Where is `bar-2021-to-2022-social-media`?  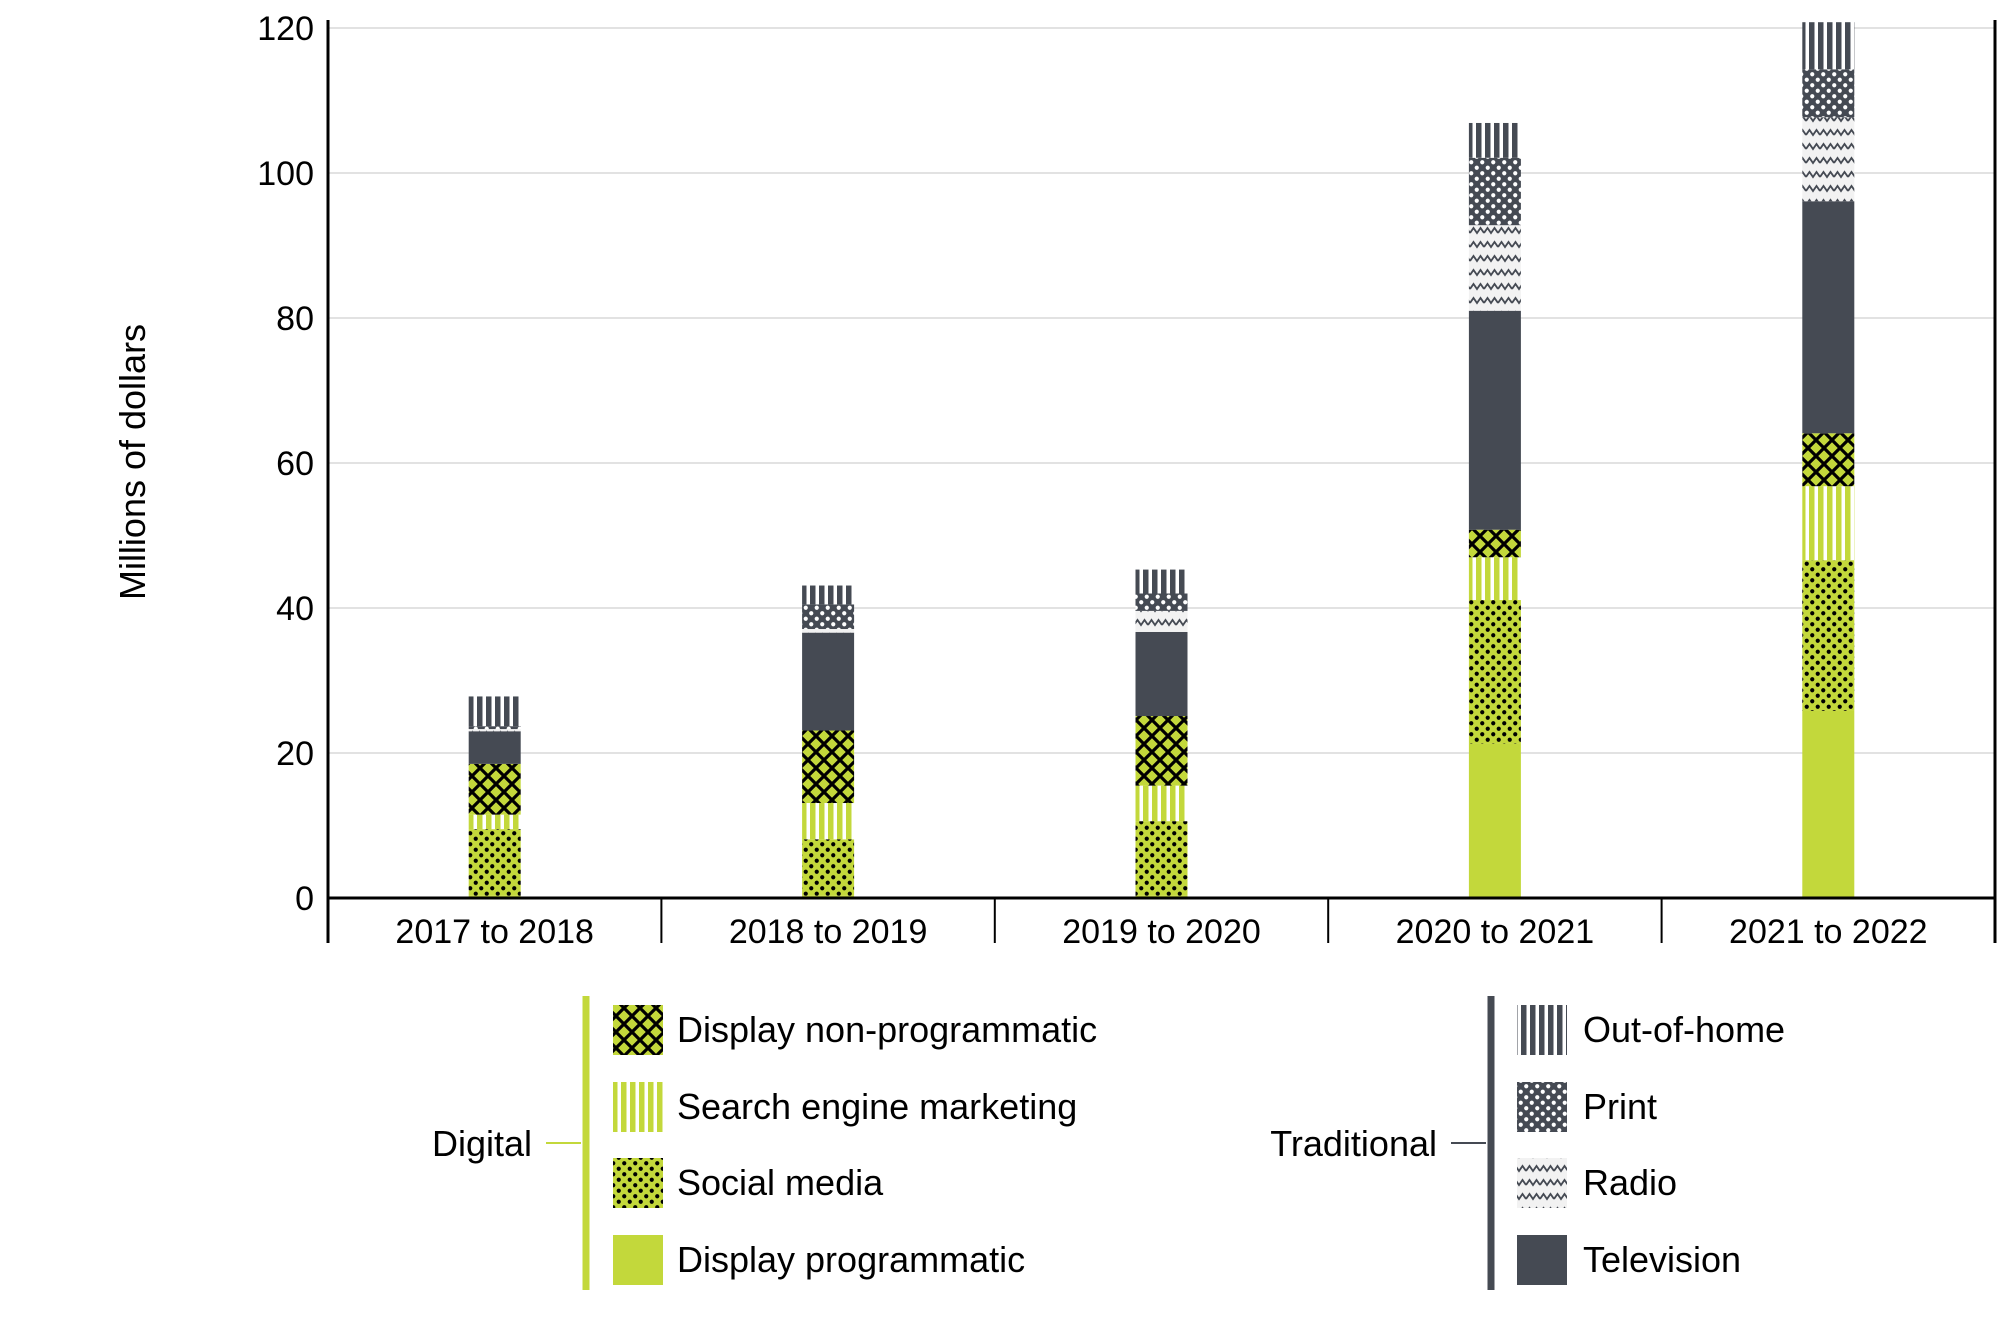
bar-2021-to-2022-social-media is located at coordinates (1828, 635).